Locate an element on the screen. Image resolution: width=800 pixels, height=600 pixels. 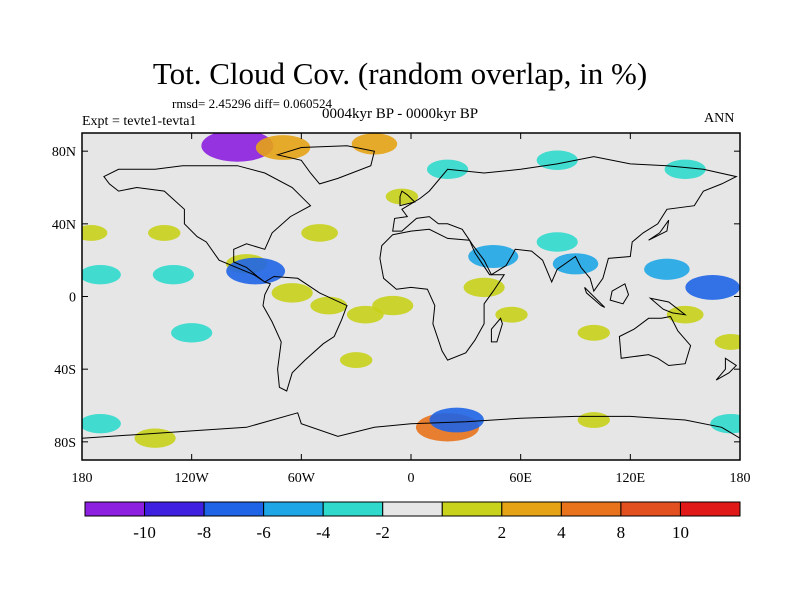
colorbar-tick-label: 4 is located at coordinates (561, 532).